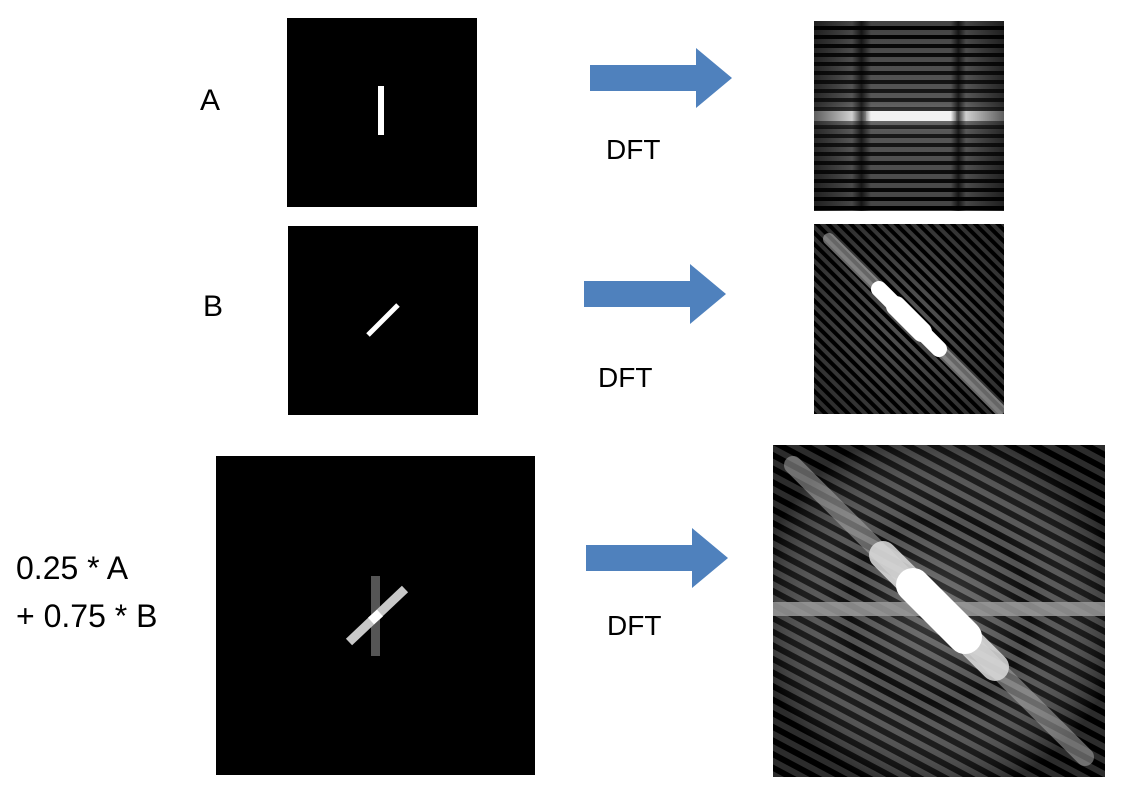  Describe the element at coordinates (661, 78) in the screenshot. I see `arrow-a-icon` at that location.